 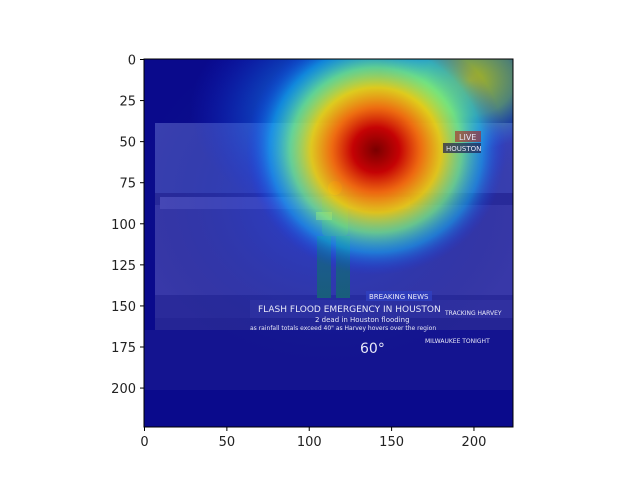 What do you see at coordinates (309, 442) in the screenshot?
I see `x-tick-label: 100` at bounding box center [309, 442].